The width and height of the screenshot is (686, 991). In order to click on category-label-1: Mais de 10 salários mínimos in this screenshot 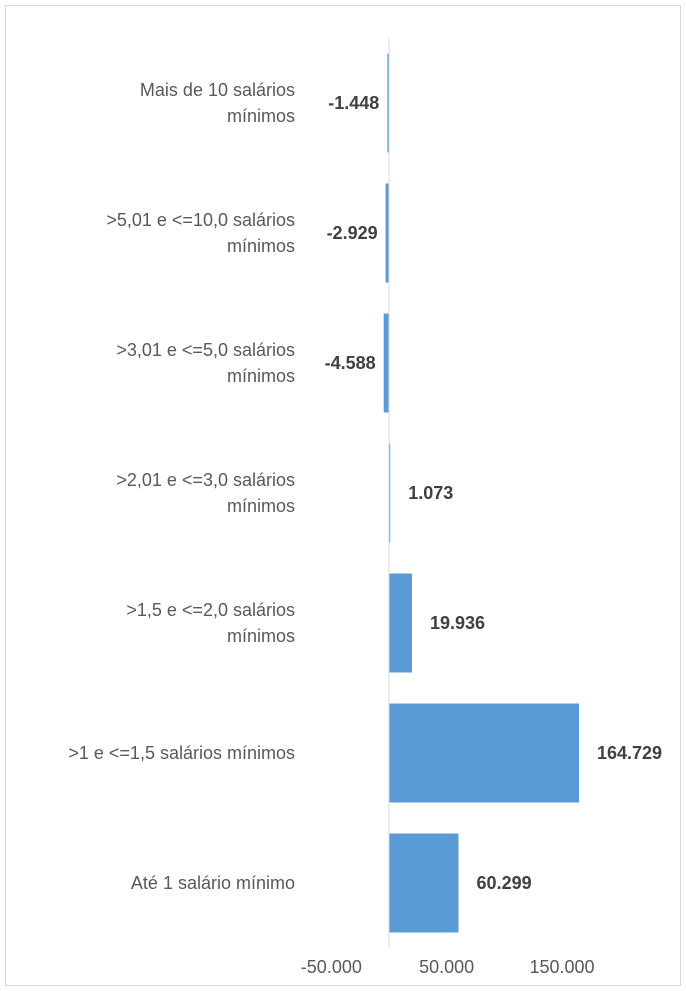, I will do `click(217, 103)`.